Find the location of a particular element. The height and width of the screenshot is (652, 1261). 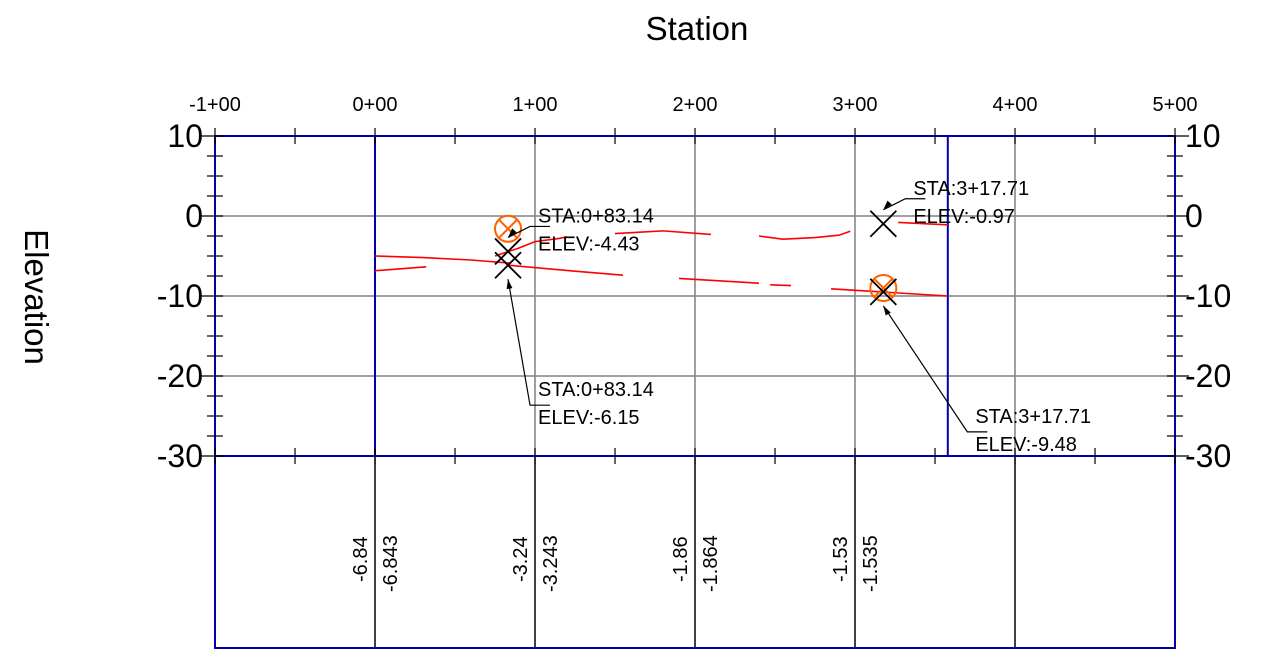

y-axis-title: Elevation is located at coordinates (36, 297).